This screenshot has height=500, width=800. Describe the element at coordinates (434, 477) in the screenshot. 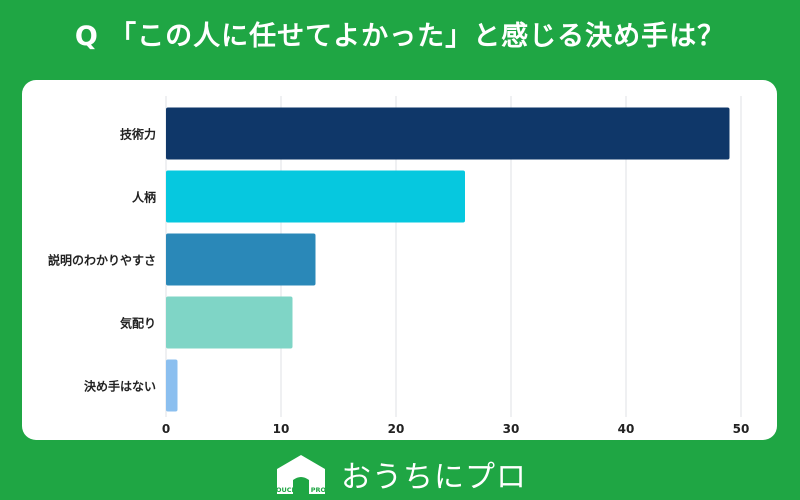

I see `brand-name: おうちにプロ` at that location.